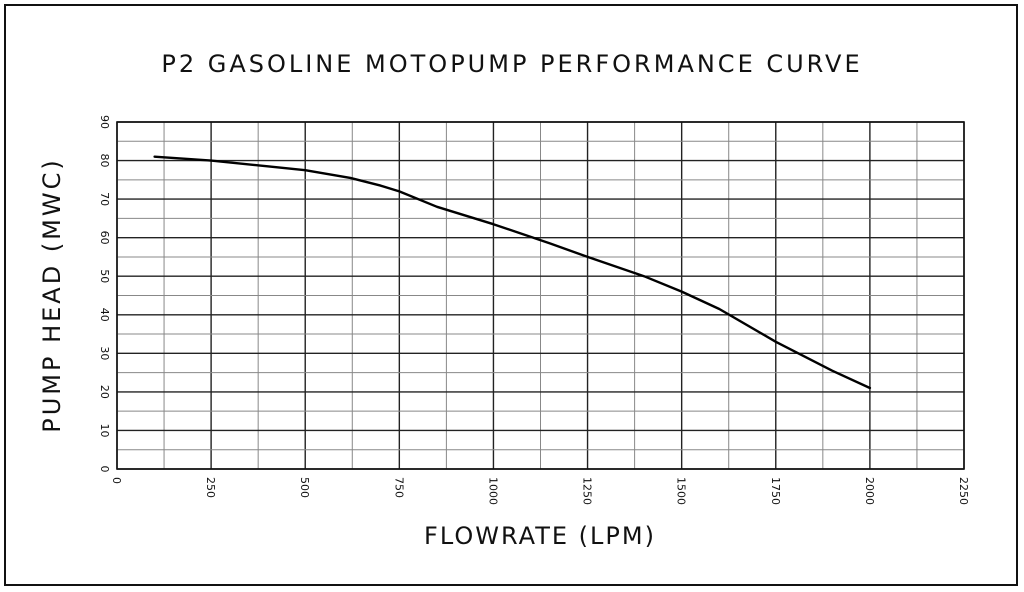 Image resolution: width=1024 pixels, height=592 pixels. I want to click on y-tick-label: 0, so click(104, 469).